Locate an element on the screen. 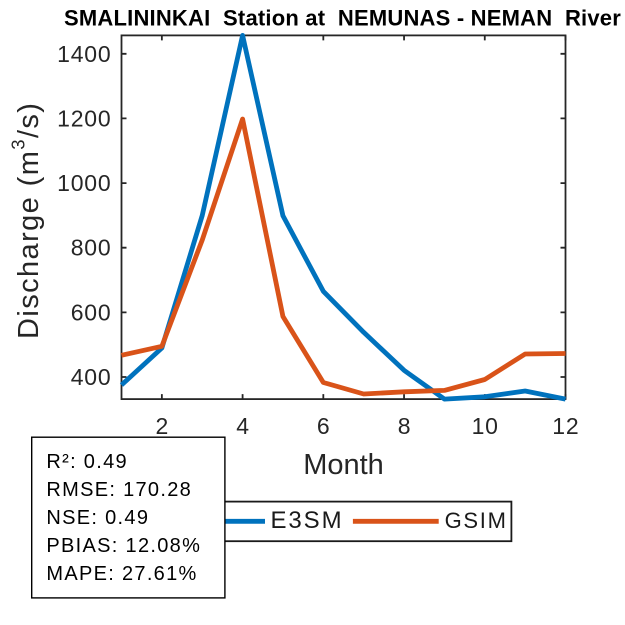 This screenshot has height=625, width=625. svg-text: 400 is located at coordinates (91, 377).